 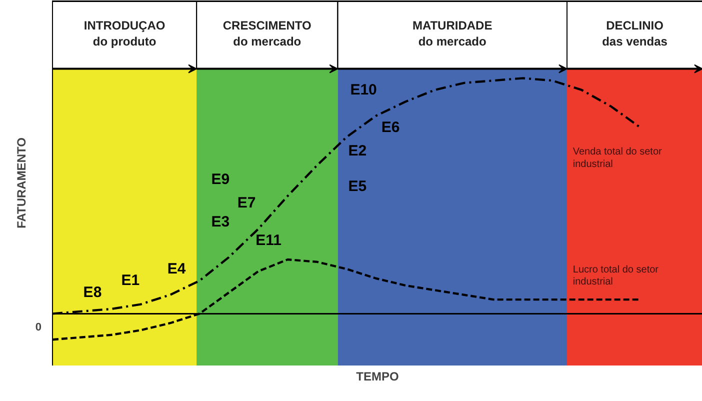 I want to click on x-axis-title: TEMPO, so click(x=377, y=377).